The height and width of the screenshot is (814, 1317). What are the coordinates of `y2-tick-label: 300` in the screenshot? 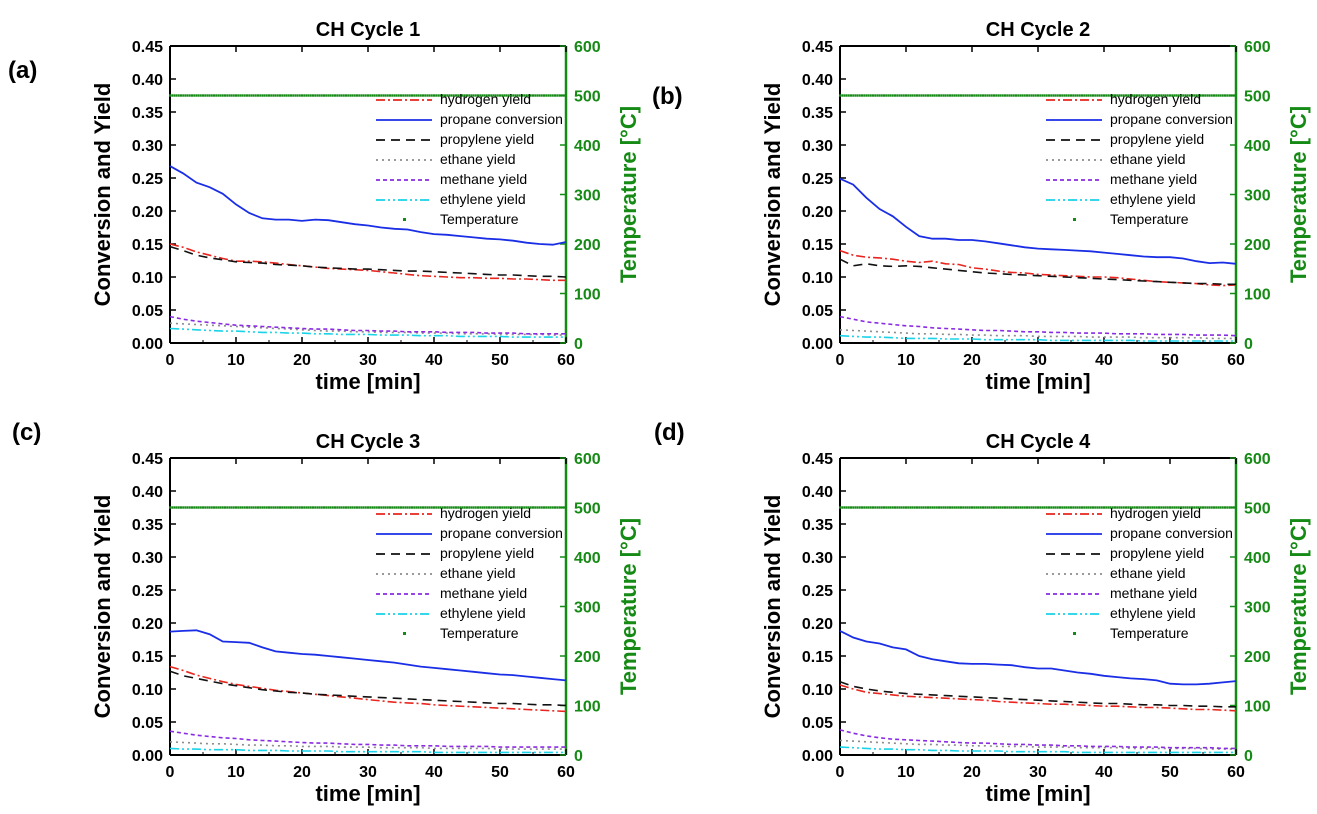 It's located at (587, 608).